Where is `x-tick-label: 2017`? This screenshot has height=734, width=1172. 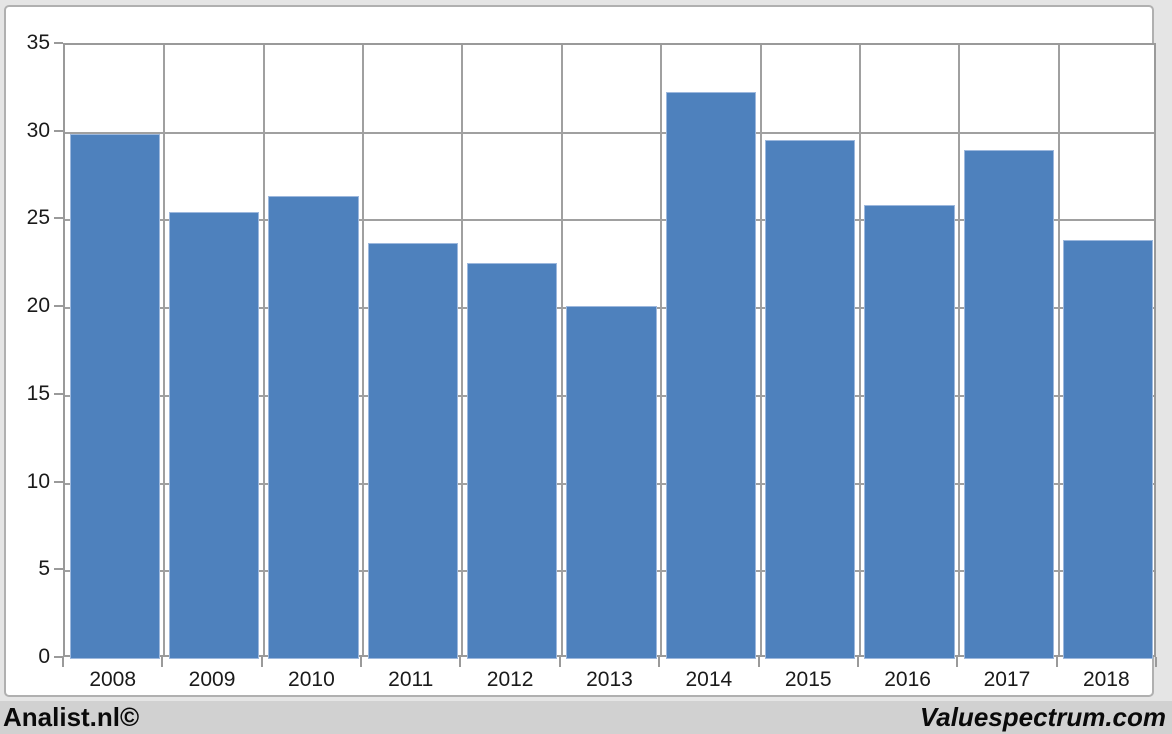 x-tick-label: 2017 is located at coordinates (1007, 679).